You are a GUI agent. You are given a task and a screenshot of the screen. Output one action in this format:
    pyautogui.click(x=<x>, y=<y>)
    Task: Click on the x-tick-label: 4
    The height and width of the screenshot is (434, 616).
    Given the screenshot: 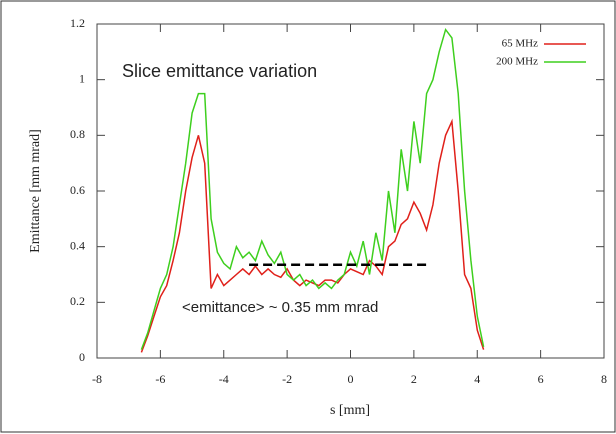 What is the action you would take?
    pyautogui.click(x=477, y=379)
    